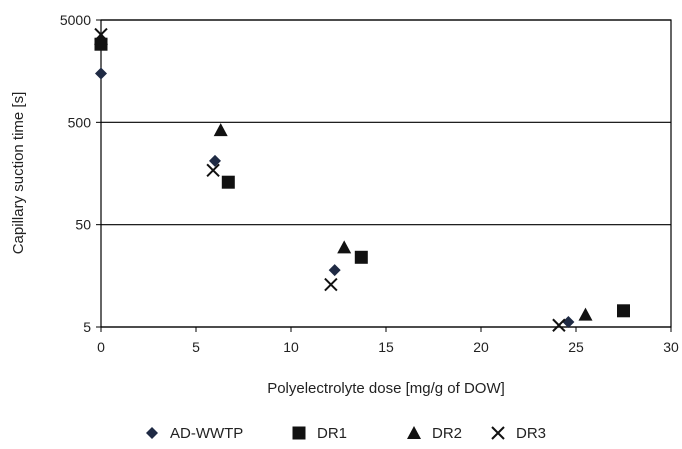 This screenshot has height=449, width=682. I want to click on x-tick-label: 15, so click(386, 347).